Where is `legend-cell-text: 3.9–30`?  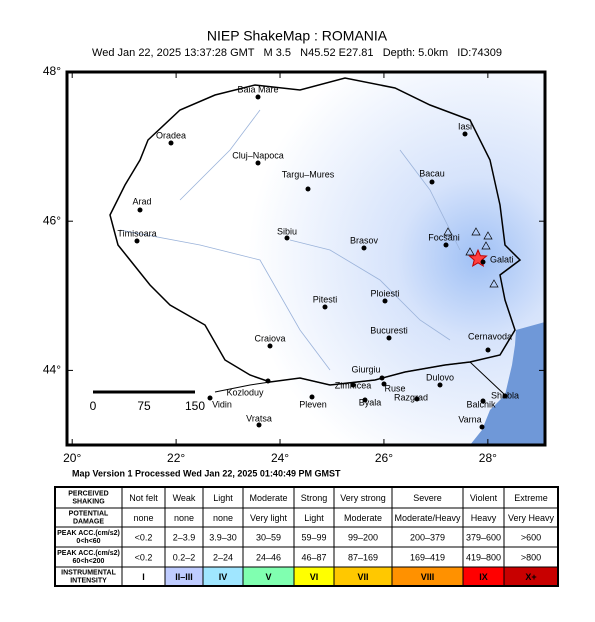
legend-cell-text: 3.9–30 is located at coordinates (223, 537).